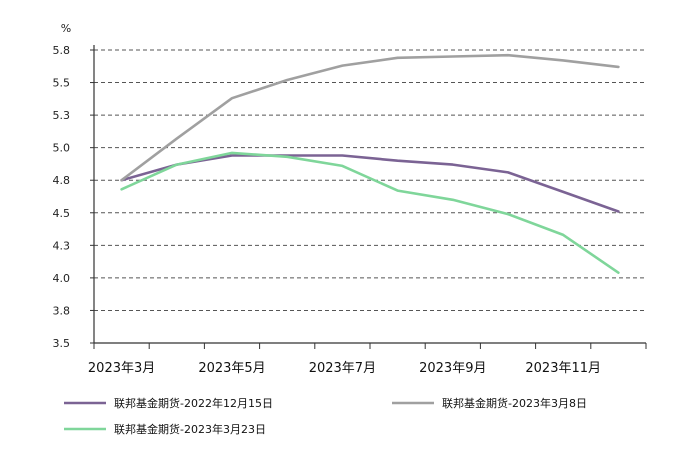 The image size is (700, 473). Describe the element at coordinates (66, 28) in the screenshot. I see `y-axis-unit-label: %` at that location.